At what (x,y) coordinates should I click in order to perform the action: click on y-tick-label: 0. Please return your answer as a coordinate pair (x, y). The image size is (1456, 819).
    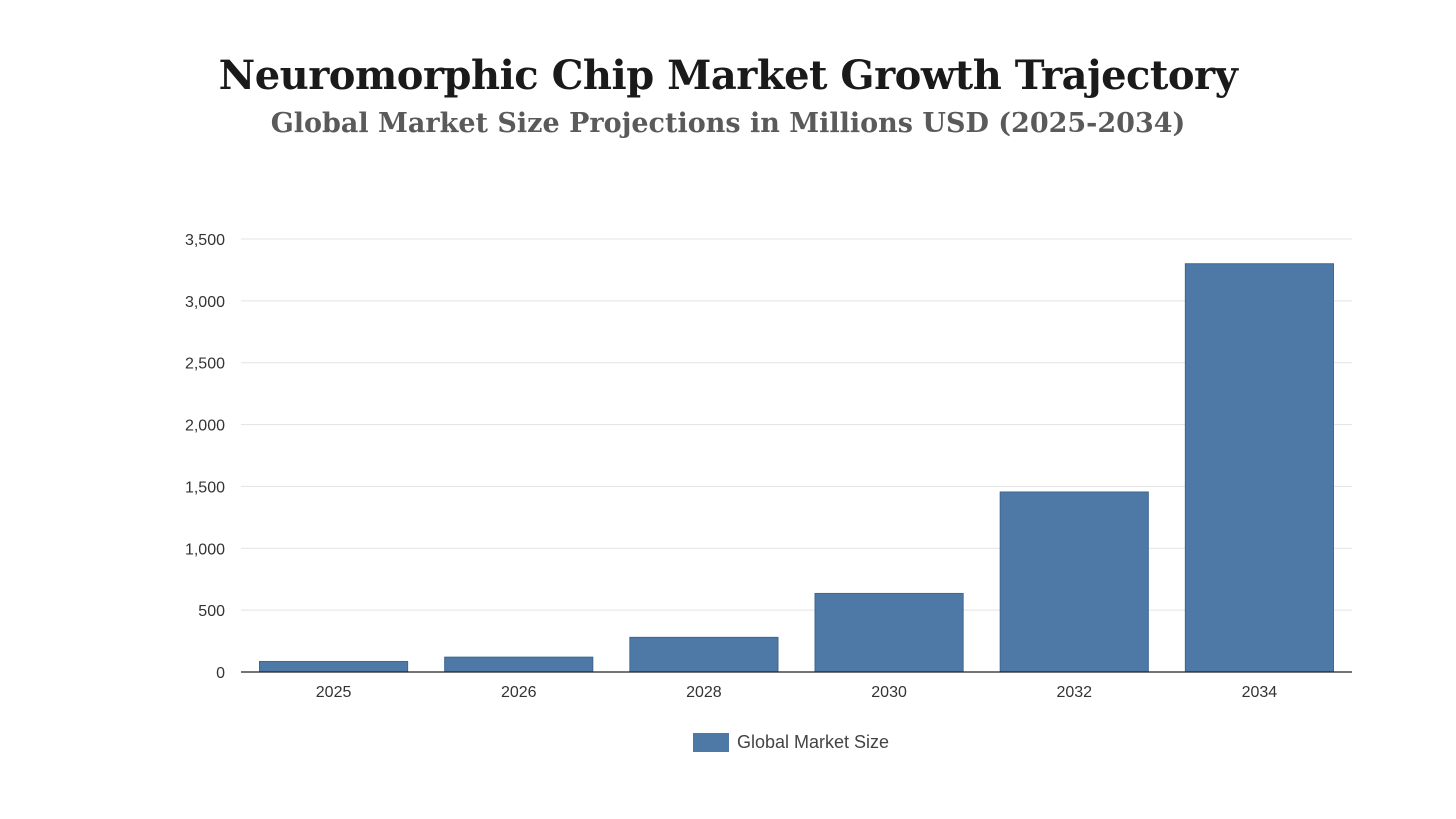
    Looking at the image, I should click on (220, 673).